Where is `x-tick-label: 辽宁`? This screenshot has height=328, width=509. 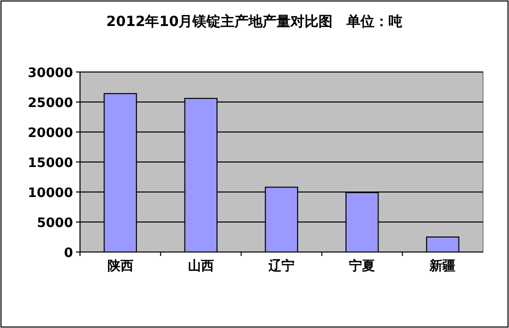 x-tick-label: 辽宁 is located at coordinates (281, 266).